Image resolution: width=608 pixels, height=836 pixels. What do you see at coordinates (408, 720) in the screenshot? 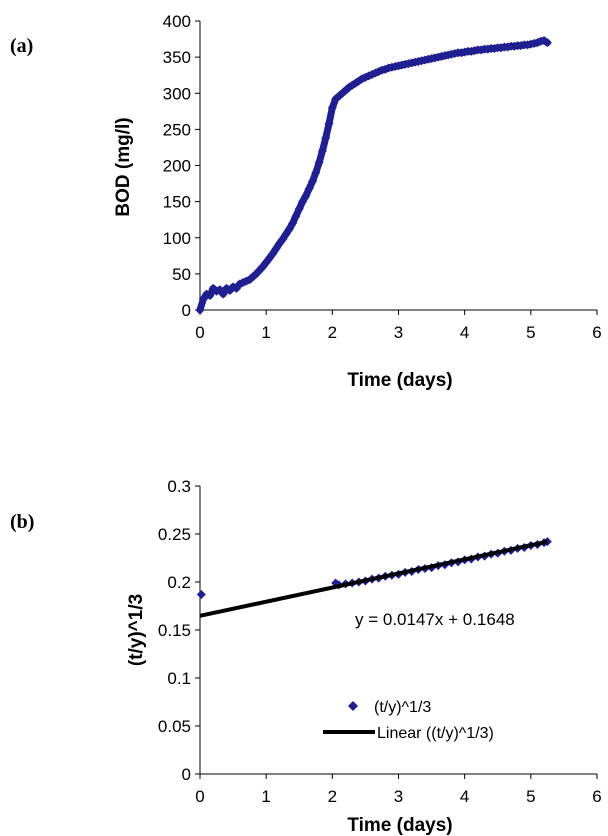
I see `legend-b: (t/y)^1/3 Linear ((t/y)^1/3)` at bounding box center [408, 720].